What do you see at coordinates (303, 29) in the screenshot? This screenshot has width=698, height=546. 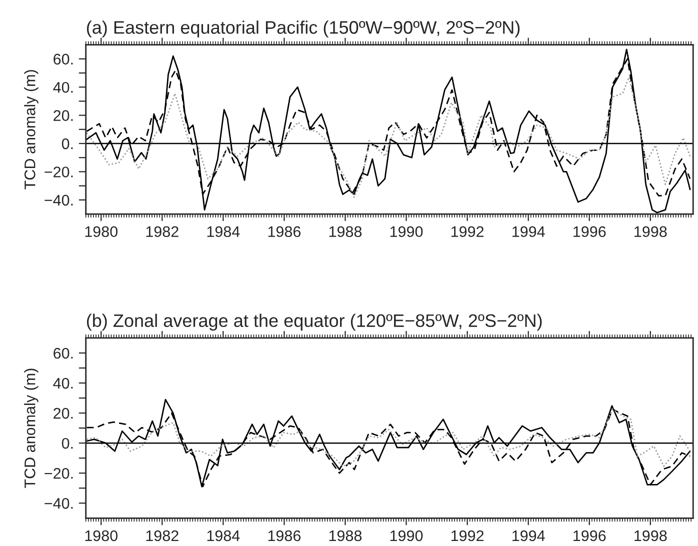 I see `chart-title: (a) Eastern equatorial Pacific (150ºW−90ºW, 2ºS−2ºN)` at bounding box center [303, 29].